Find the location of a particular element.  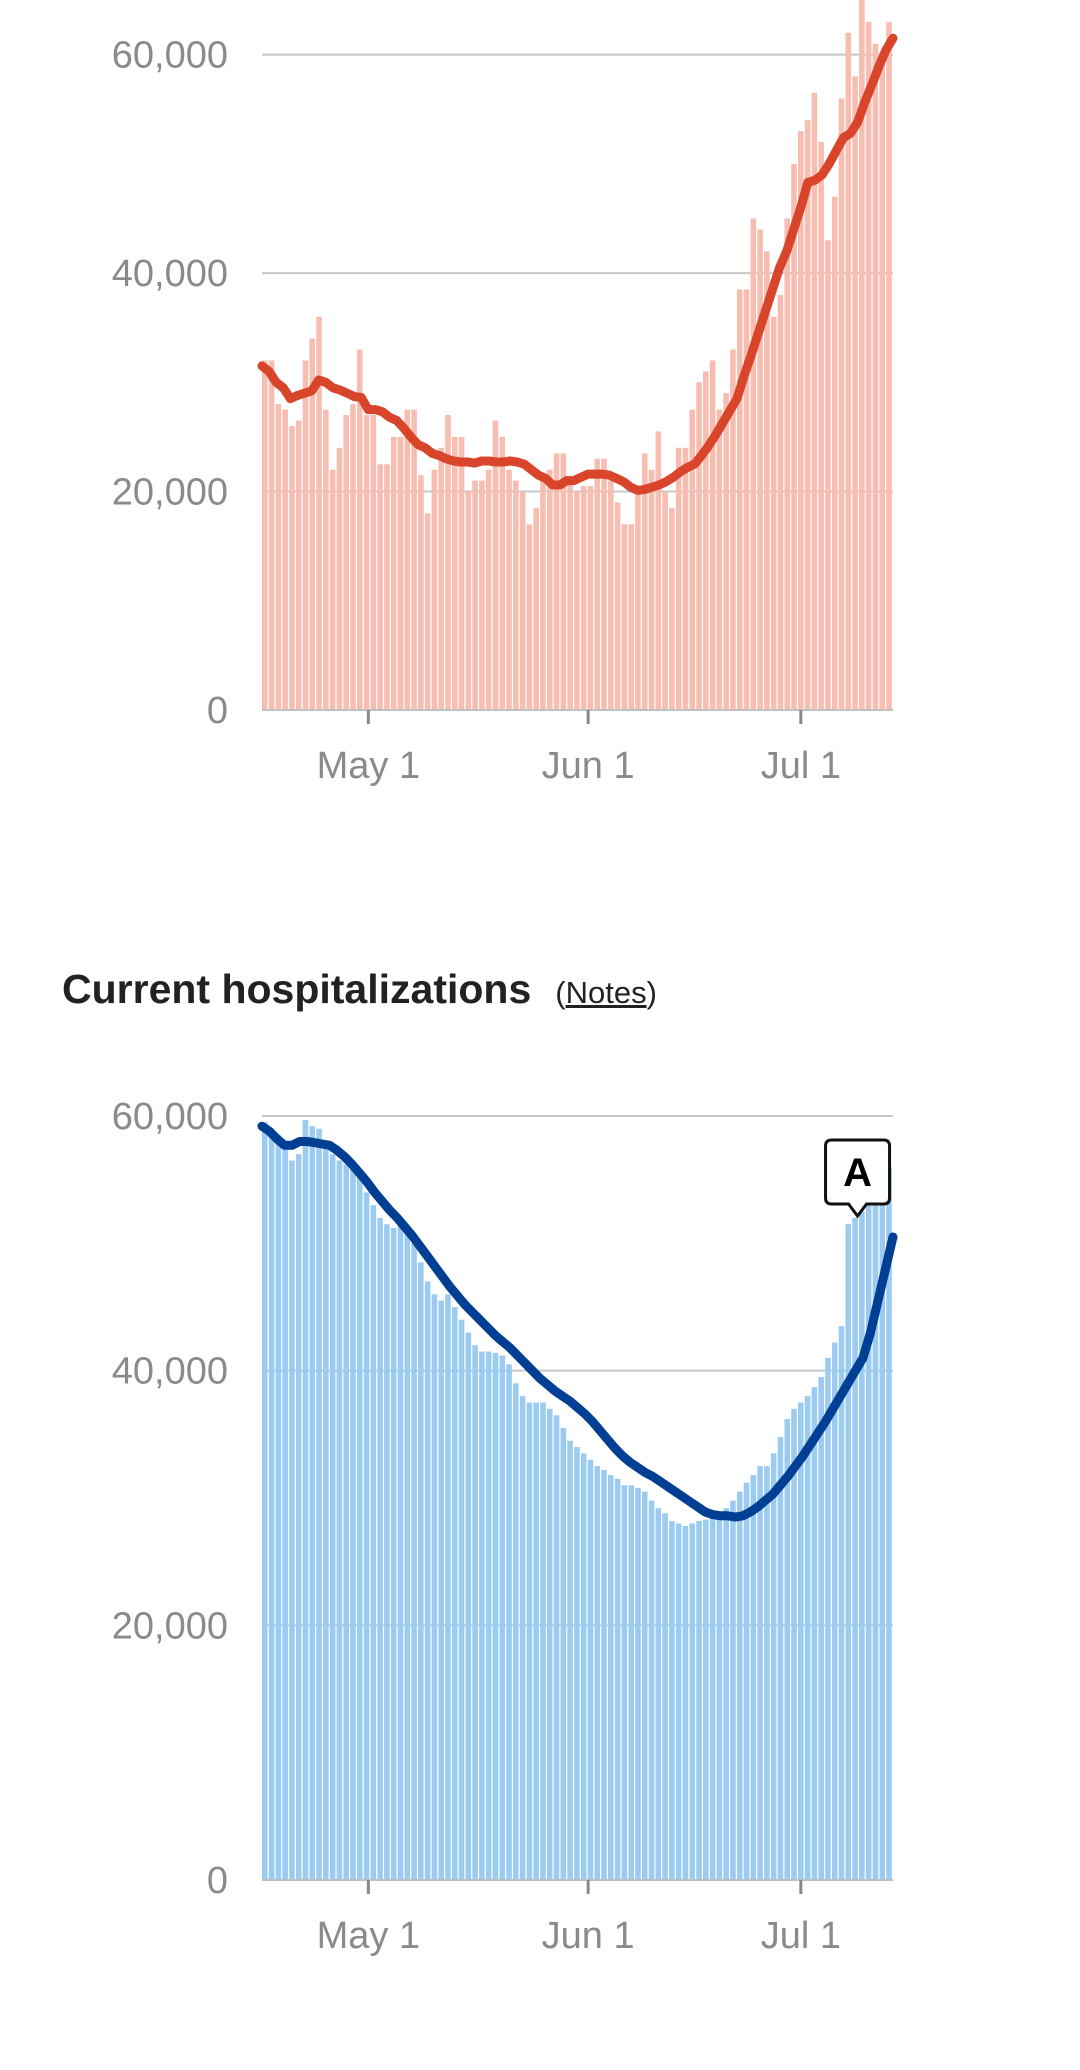

hosp-y-tick-labels: 0 20,000 40,000 60,000 is located at coordinates (170, 1499).